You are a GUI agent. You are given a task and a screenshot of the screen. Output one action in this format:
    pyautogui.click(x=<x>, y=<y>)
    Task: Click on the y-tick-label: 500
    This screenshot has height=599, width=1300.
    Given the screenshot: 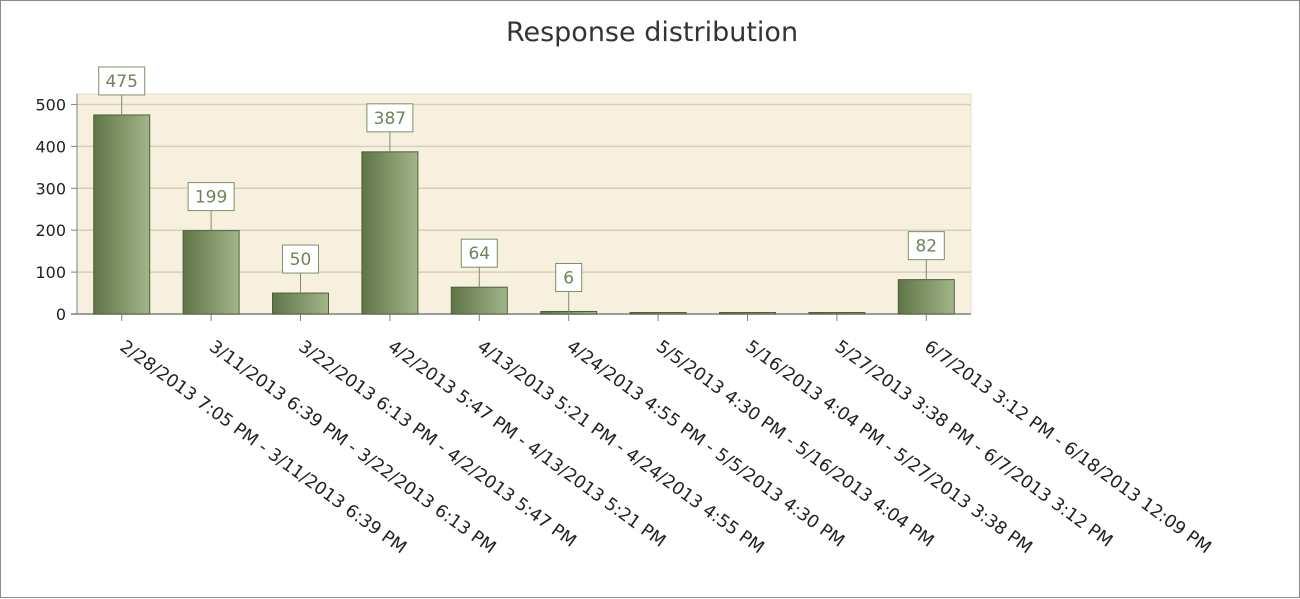 What is the action you would take?
    pyautogui.click(x=50, y=104)
    